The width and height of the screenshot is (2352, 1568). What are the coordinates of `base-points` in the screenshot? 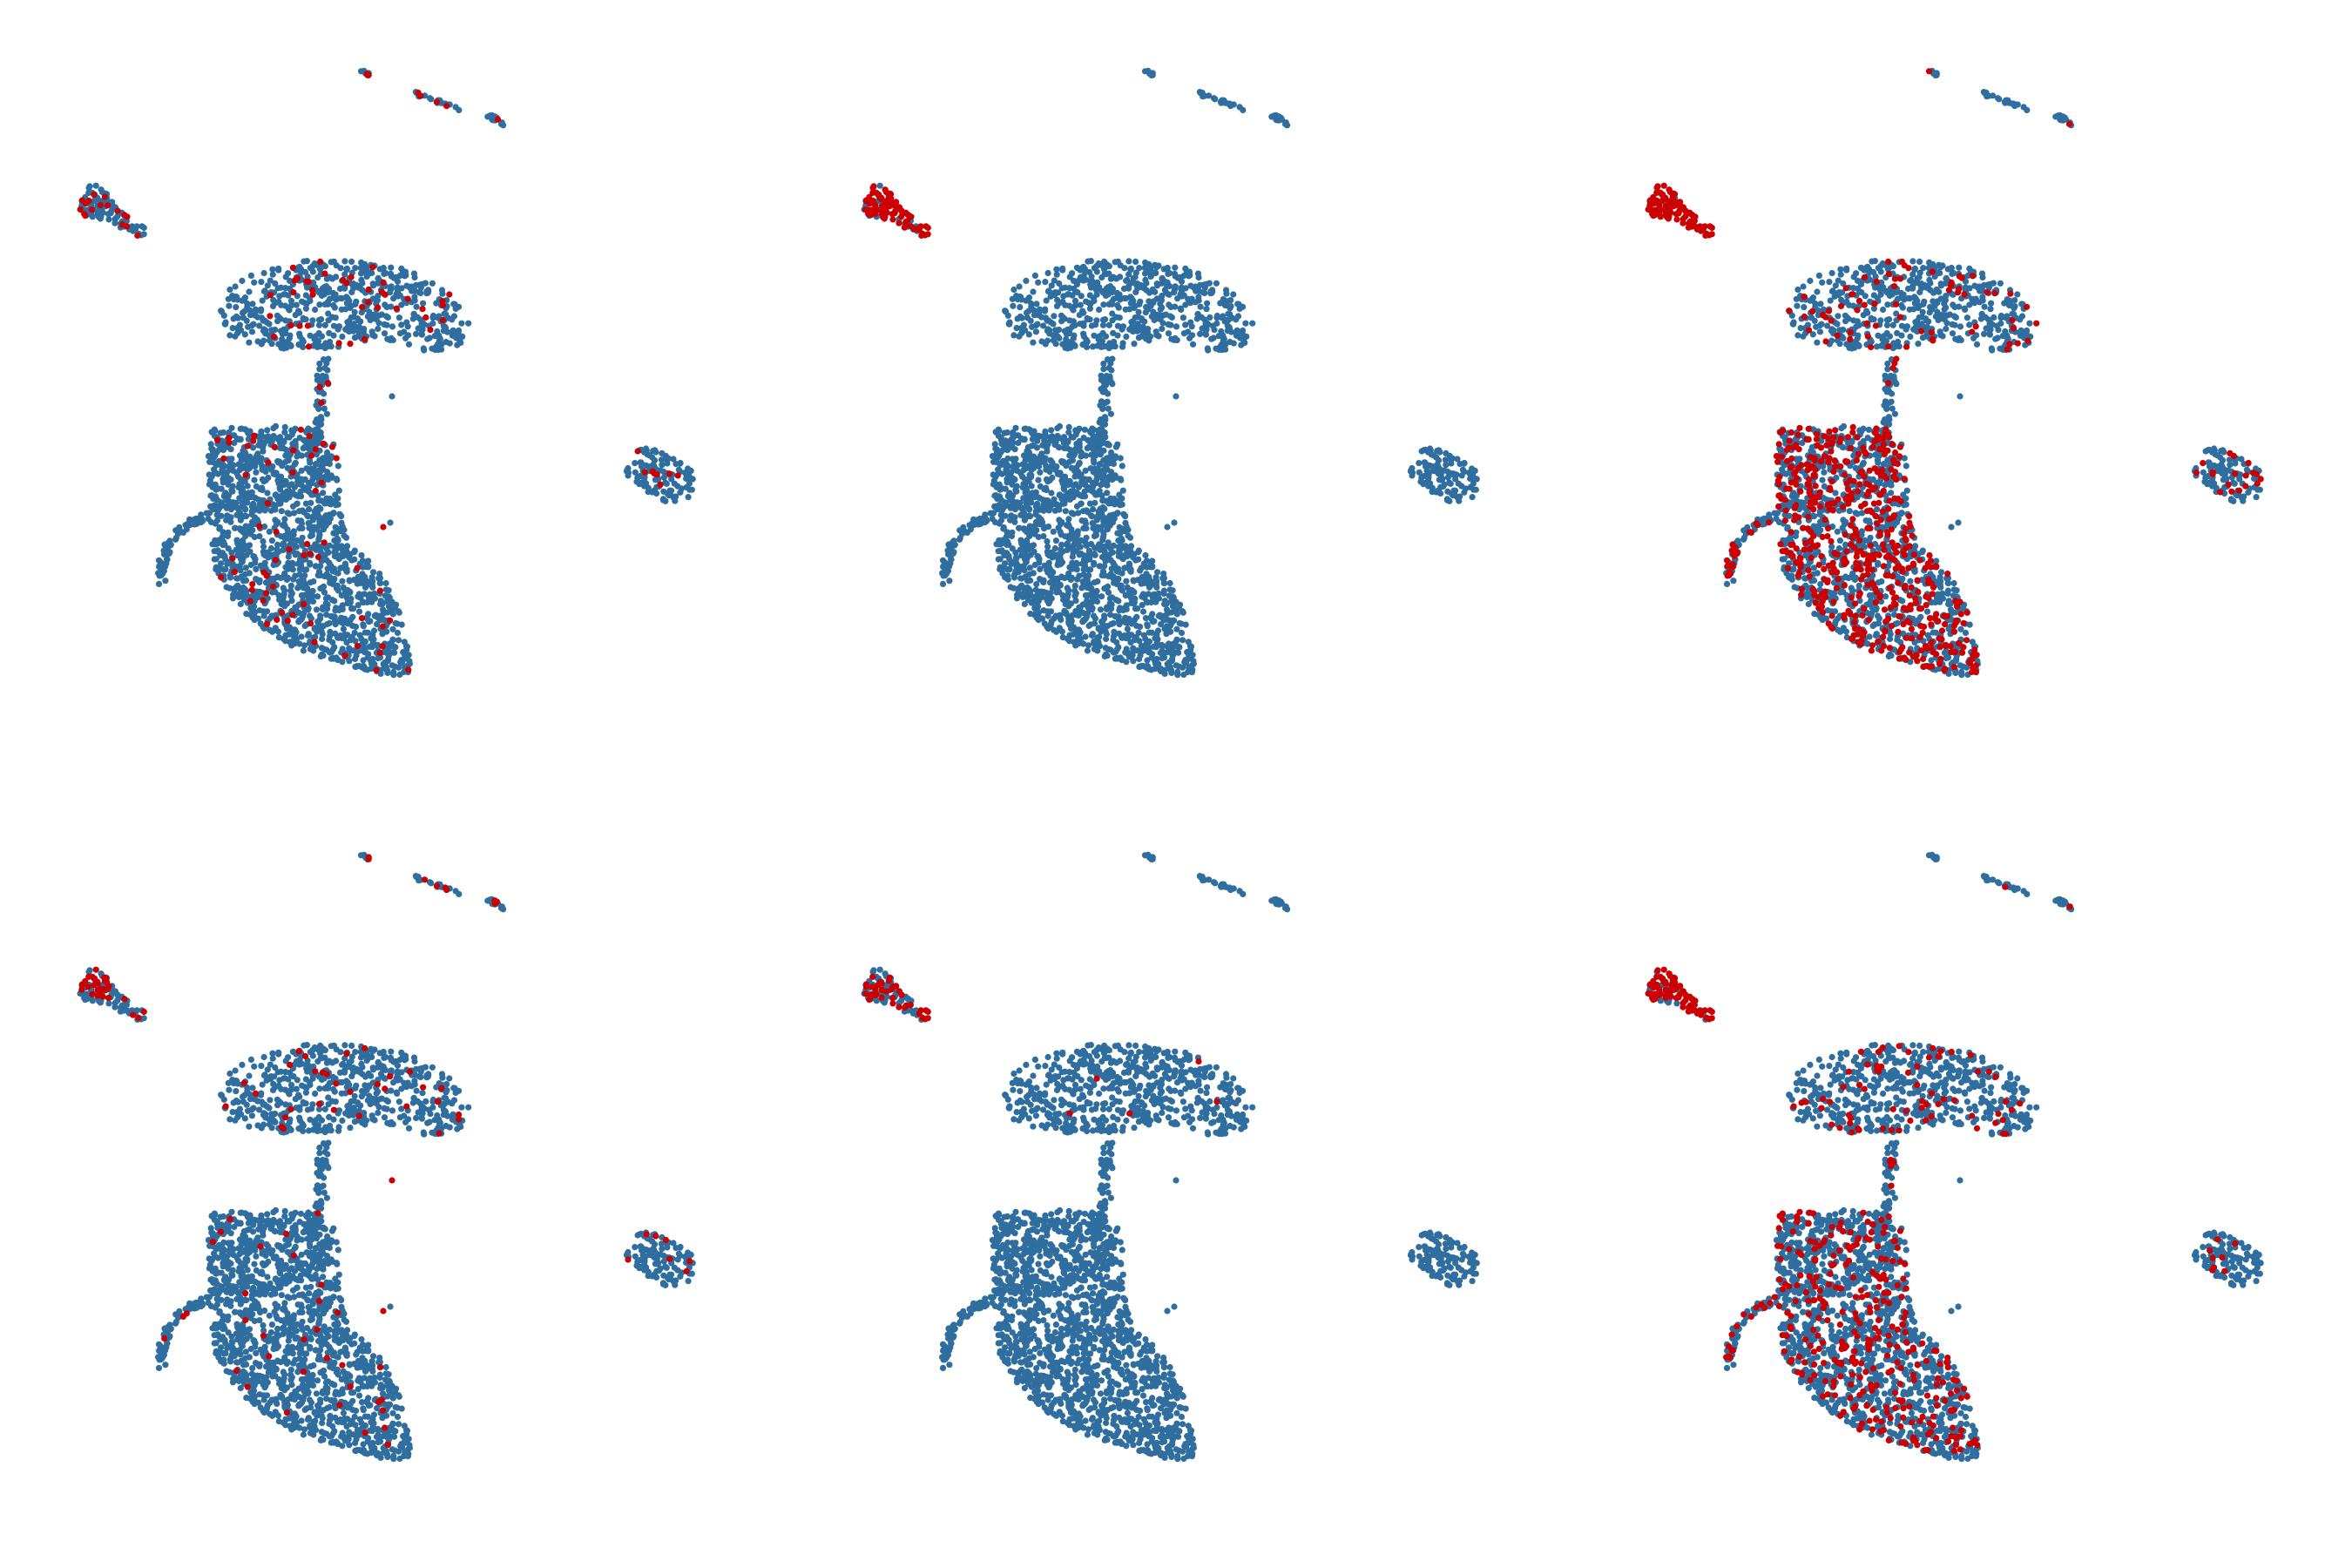 It's located at (1963, 373).